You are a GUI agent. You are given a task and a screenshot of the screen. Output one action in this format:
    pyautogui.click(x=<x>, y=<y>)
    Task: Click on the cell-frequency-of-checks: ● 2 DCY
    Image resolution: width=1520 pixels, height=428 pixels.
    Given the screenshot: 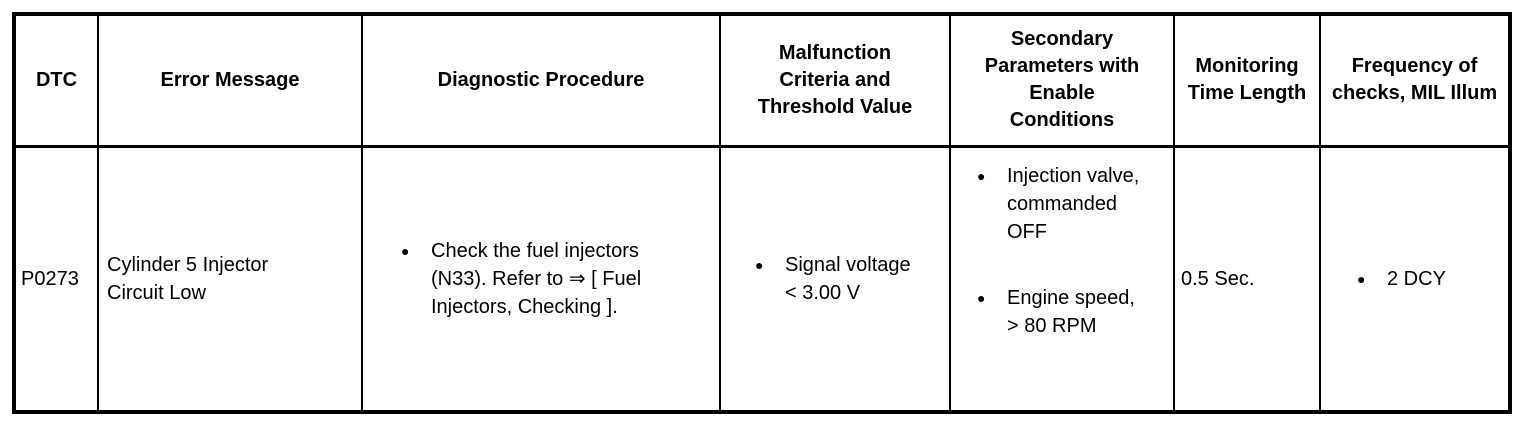 What is the action you would take?
    pyautogui.click(x=1415, y=279)
    